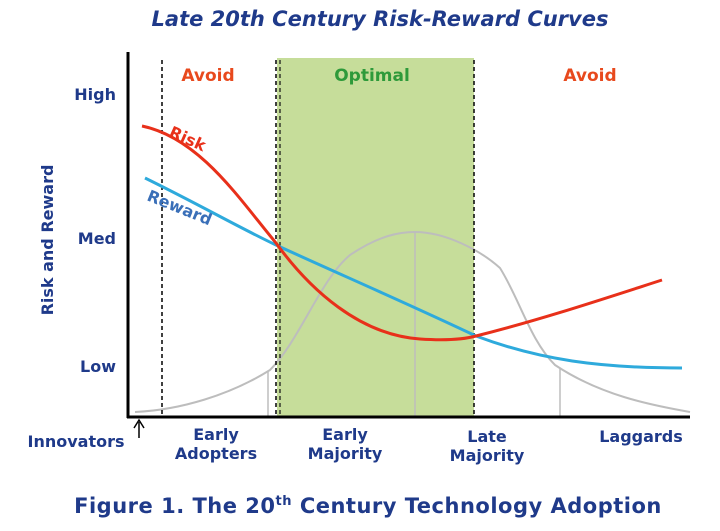 Image resolution: width=720 pixels, height=531 pixels. Describe the element at coordinates (207, 76) in the screenshot. I see `zone-label-avoid-left: Avoid` at that location.